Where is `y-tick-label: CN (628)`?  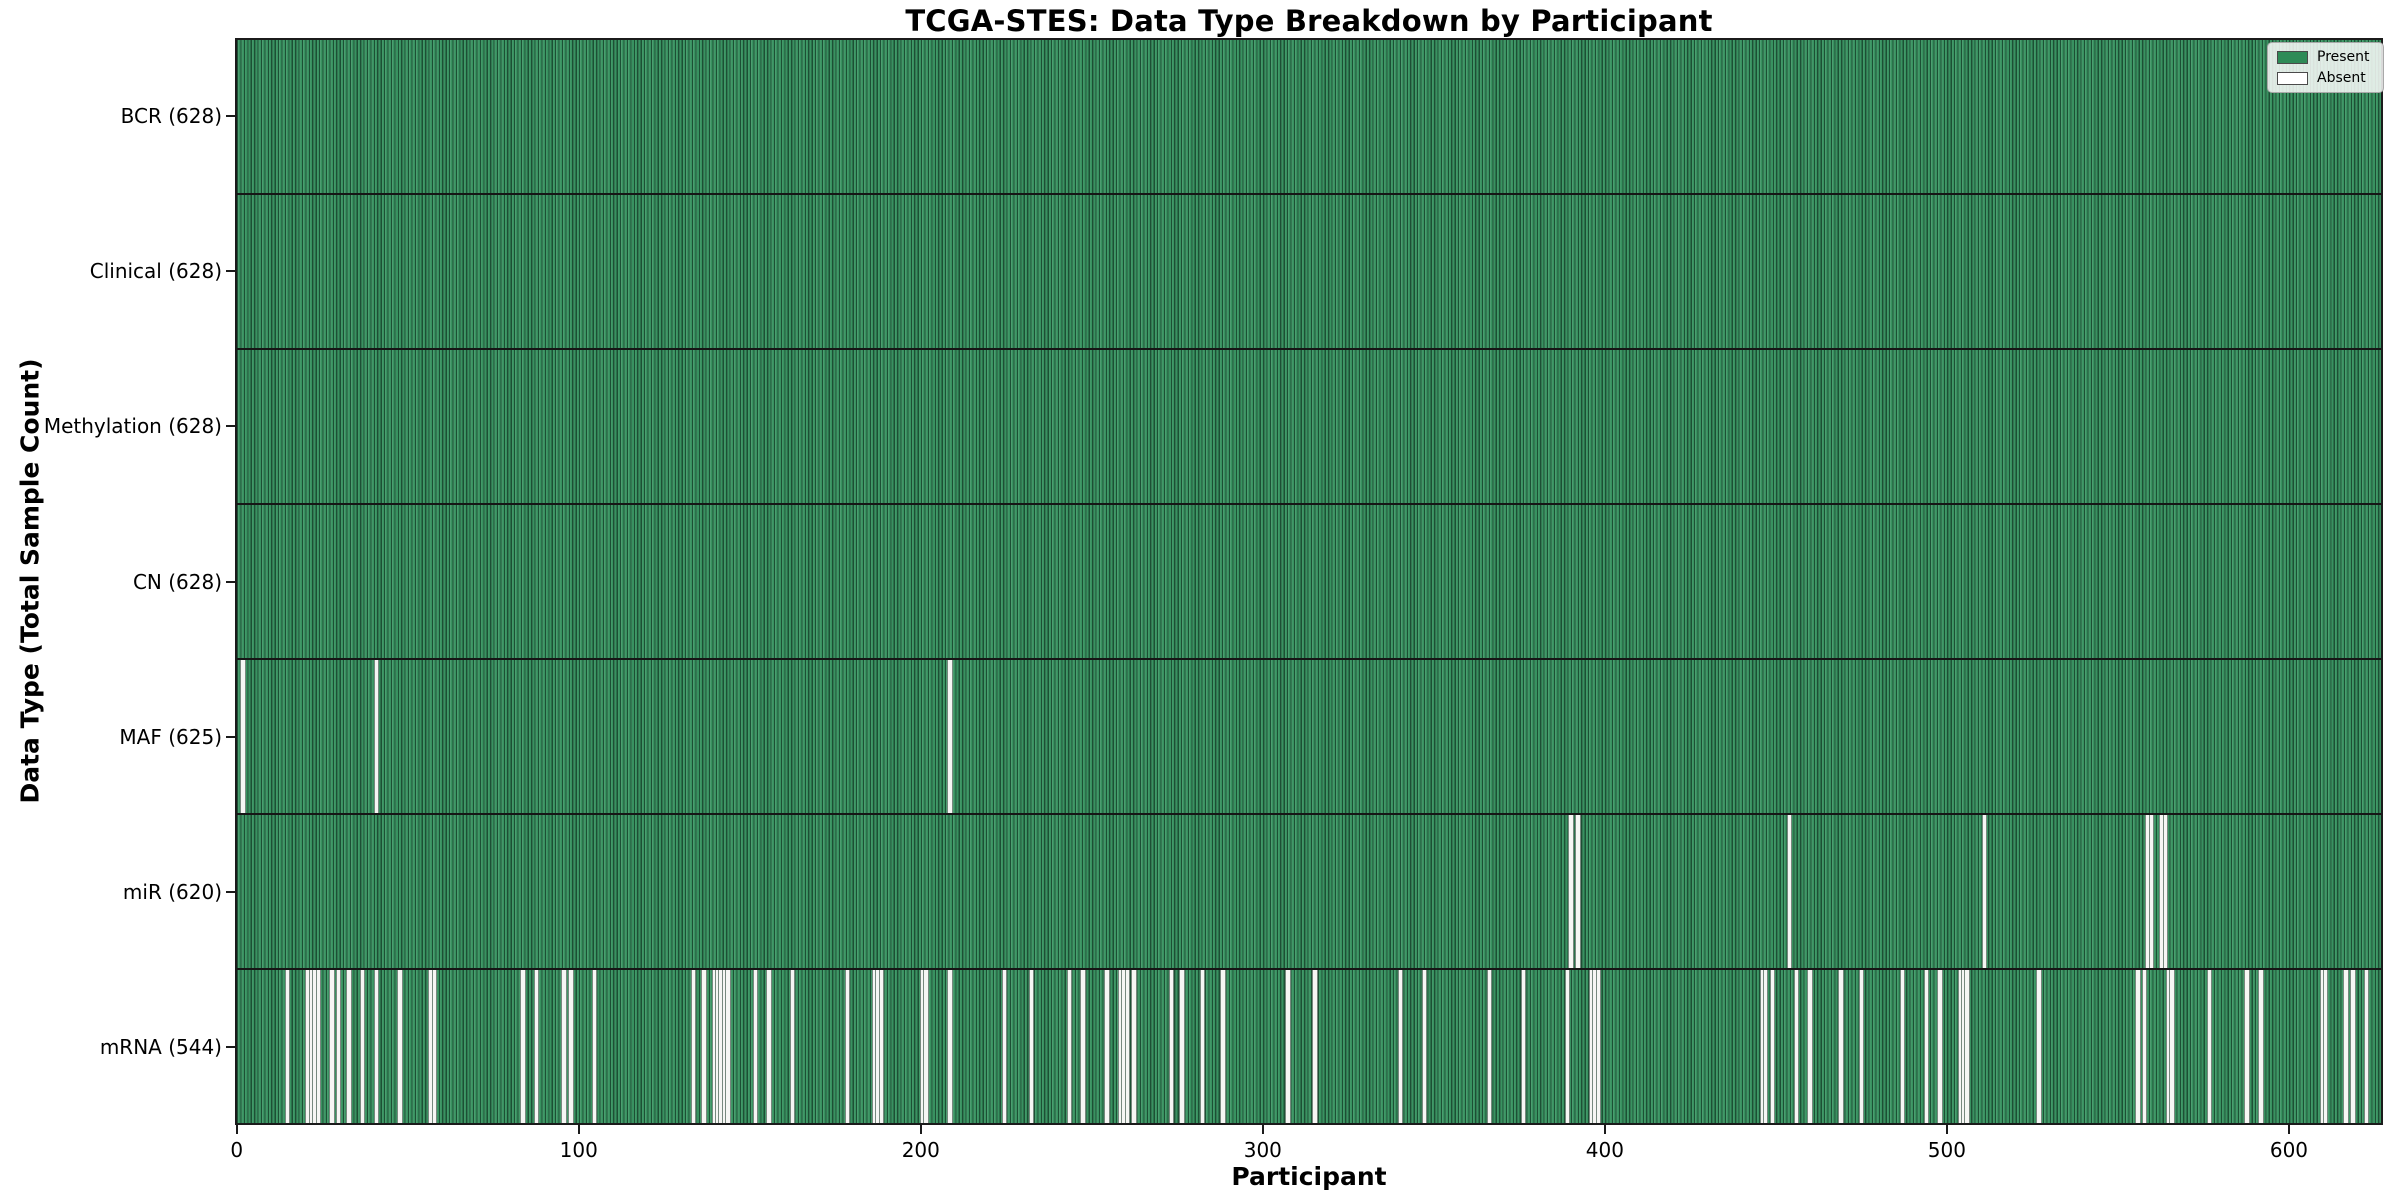 y-tick-label: CN (628) is located at coordinates (177, 581).